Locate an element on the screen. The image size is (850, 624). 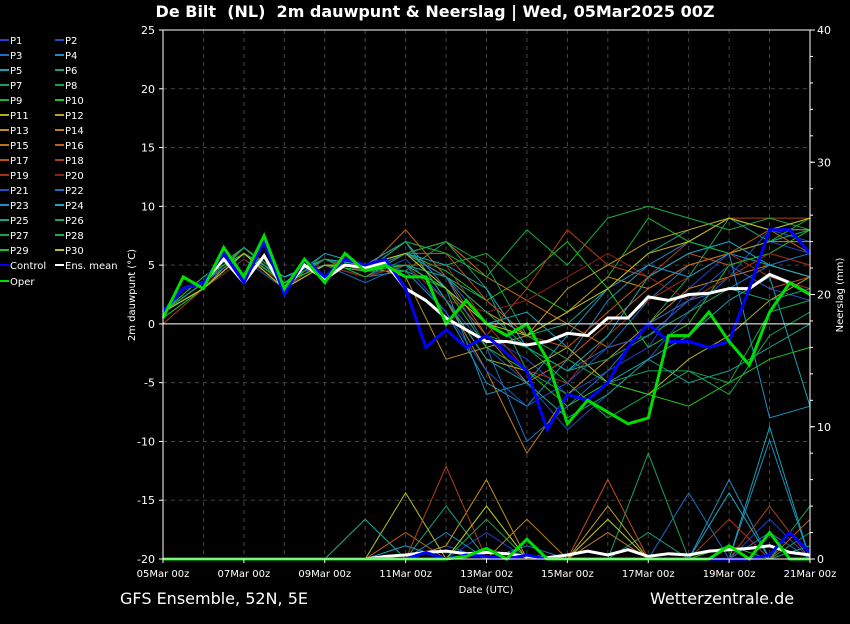
legend-label: P7 is located at coordinates (16, 86).